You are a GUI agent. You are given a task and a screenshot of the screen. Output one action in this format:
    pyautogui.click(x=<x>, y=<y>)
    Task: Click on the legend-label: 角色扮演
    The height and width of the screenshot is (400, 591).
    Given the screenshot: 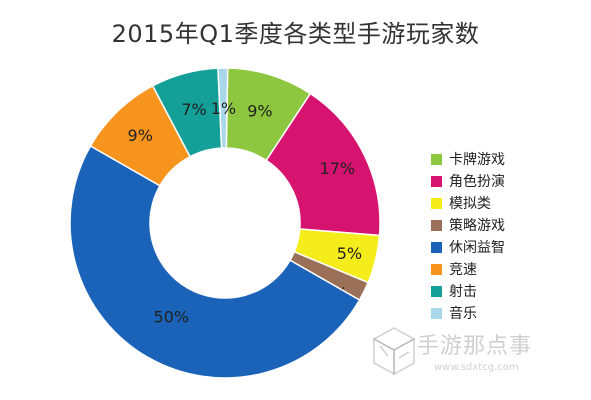 What is the action you would take?
    pyautogui.click(x=477, y=182)
    